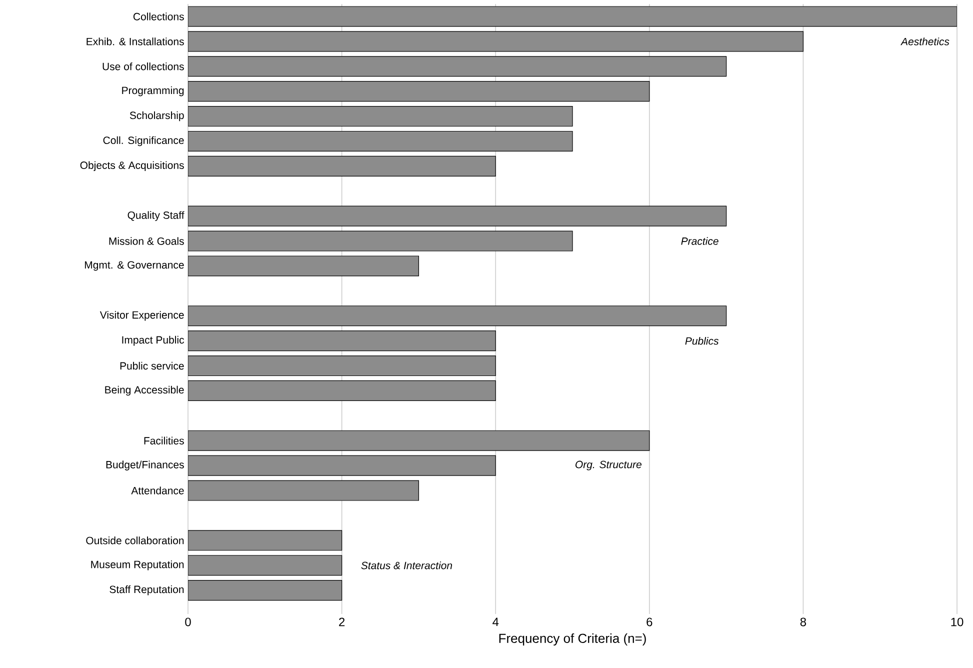 The width and height of the screenshot is (973, 668). What do you see at coordinates (158, 16) in the screenshot?
I see `y-tick-label: Collections` at bounding box center [158, 16].